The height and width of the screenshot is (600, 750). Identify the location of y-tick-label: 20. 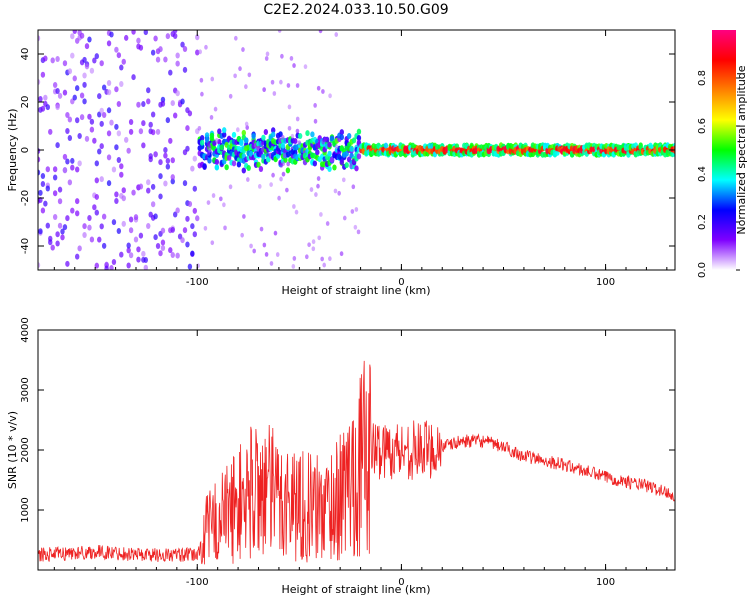
(25, 102).